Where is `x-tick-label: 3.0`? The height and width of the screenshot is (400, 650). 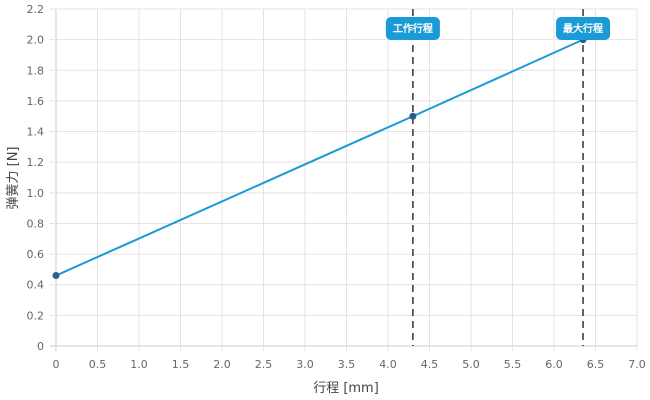 x-tick-label: 3.0 is located at coordinates (305, 364).